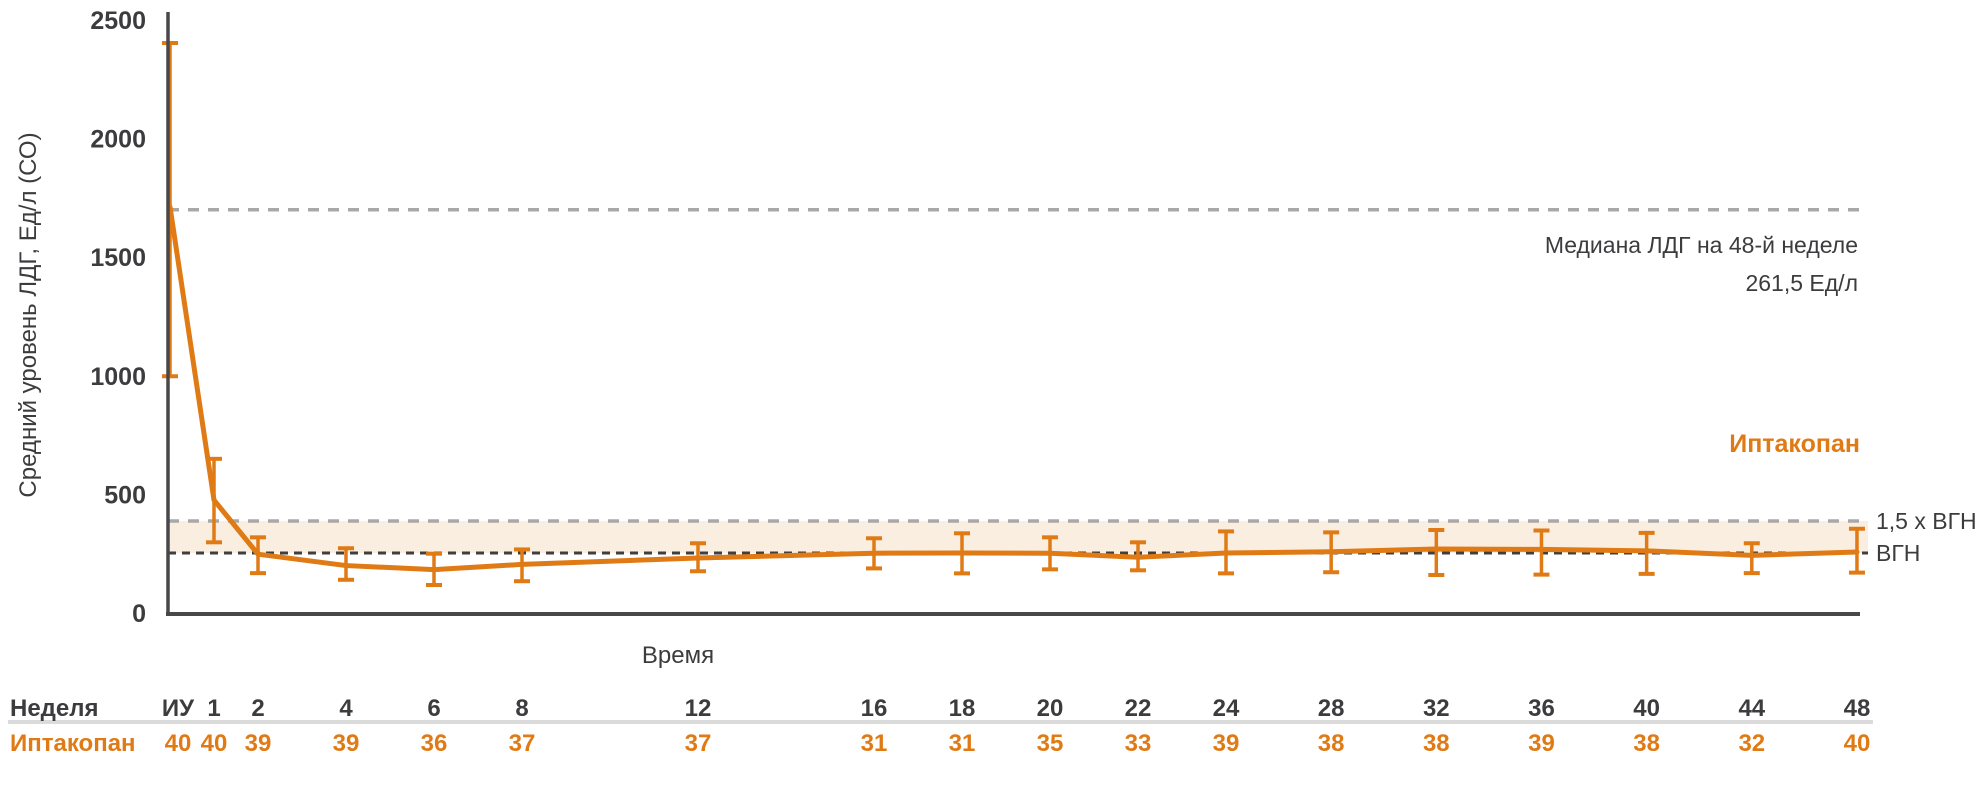  Describe the element at coordinates (257, 708) in the screenshot. I see `week-tick-label: 2` at that location.